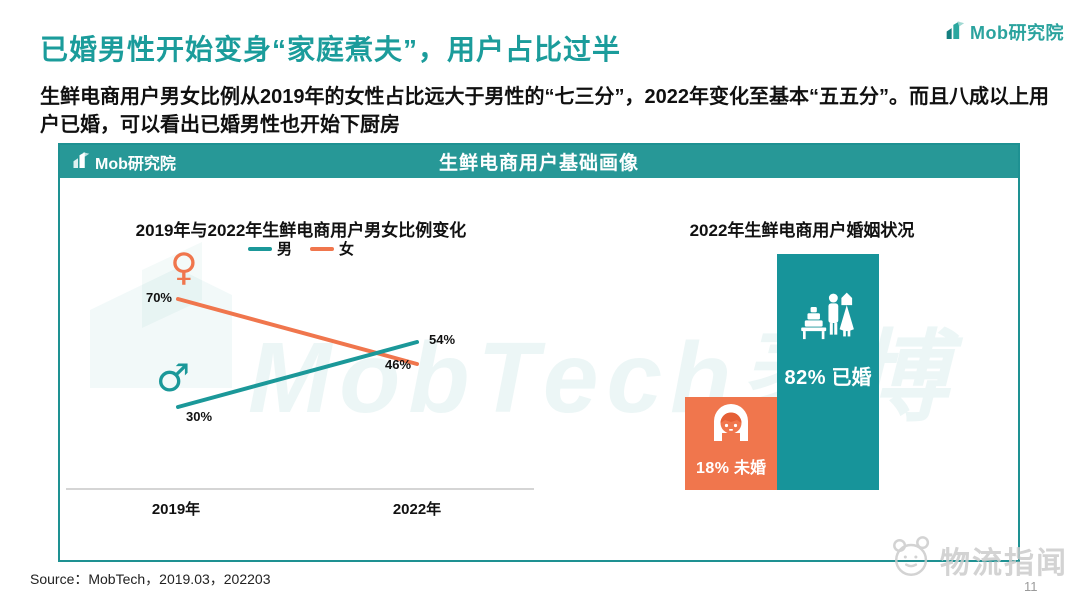 The image size is (1080, 607). What do you see at coordinates (301, 230) in the screenshot?
I see `line-chart-title: 2019年与2022年生鲜电商用户男女比例变化` at bounding box center [301, 230].